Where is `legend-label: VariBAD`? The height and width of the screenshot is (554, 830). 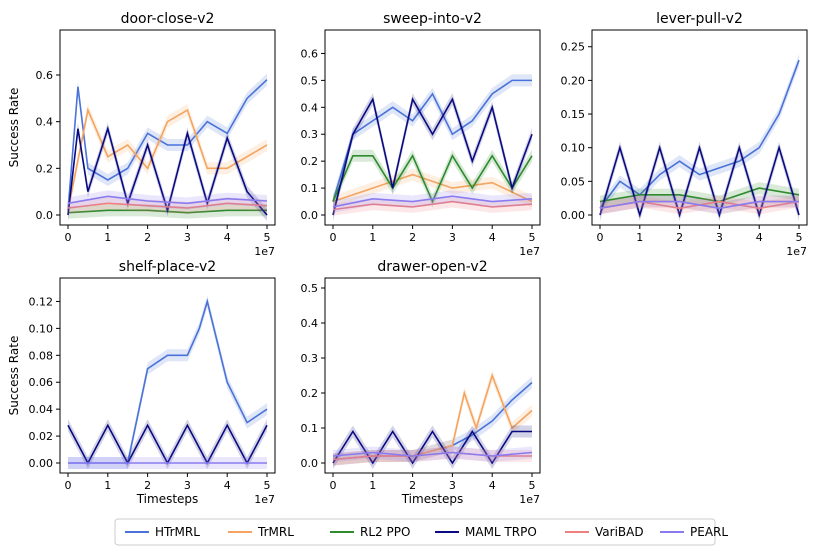 legend-label: VariBAD is located at coordinates (619, 532).